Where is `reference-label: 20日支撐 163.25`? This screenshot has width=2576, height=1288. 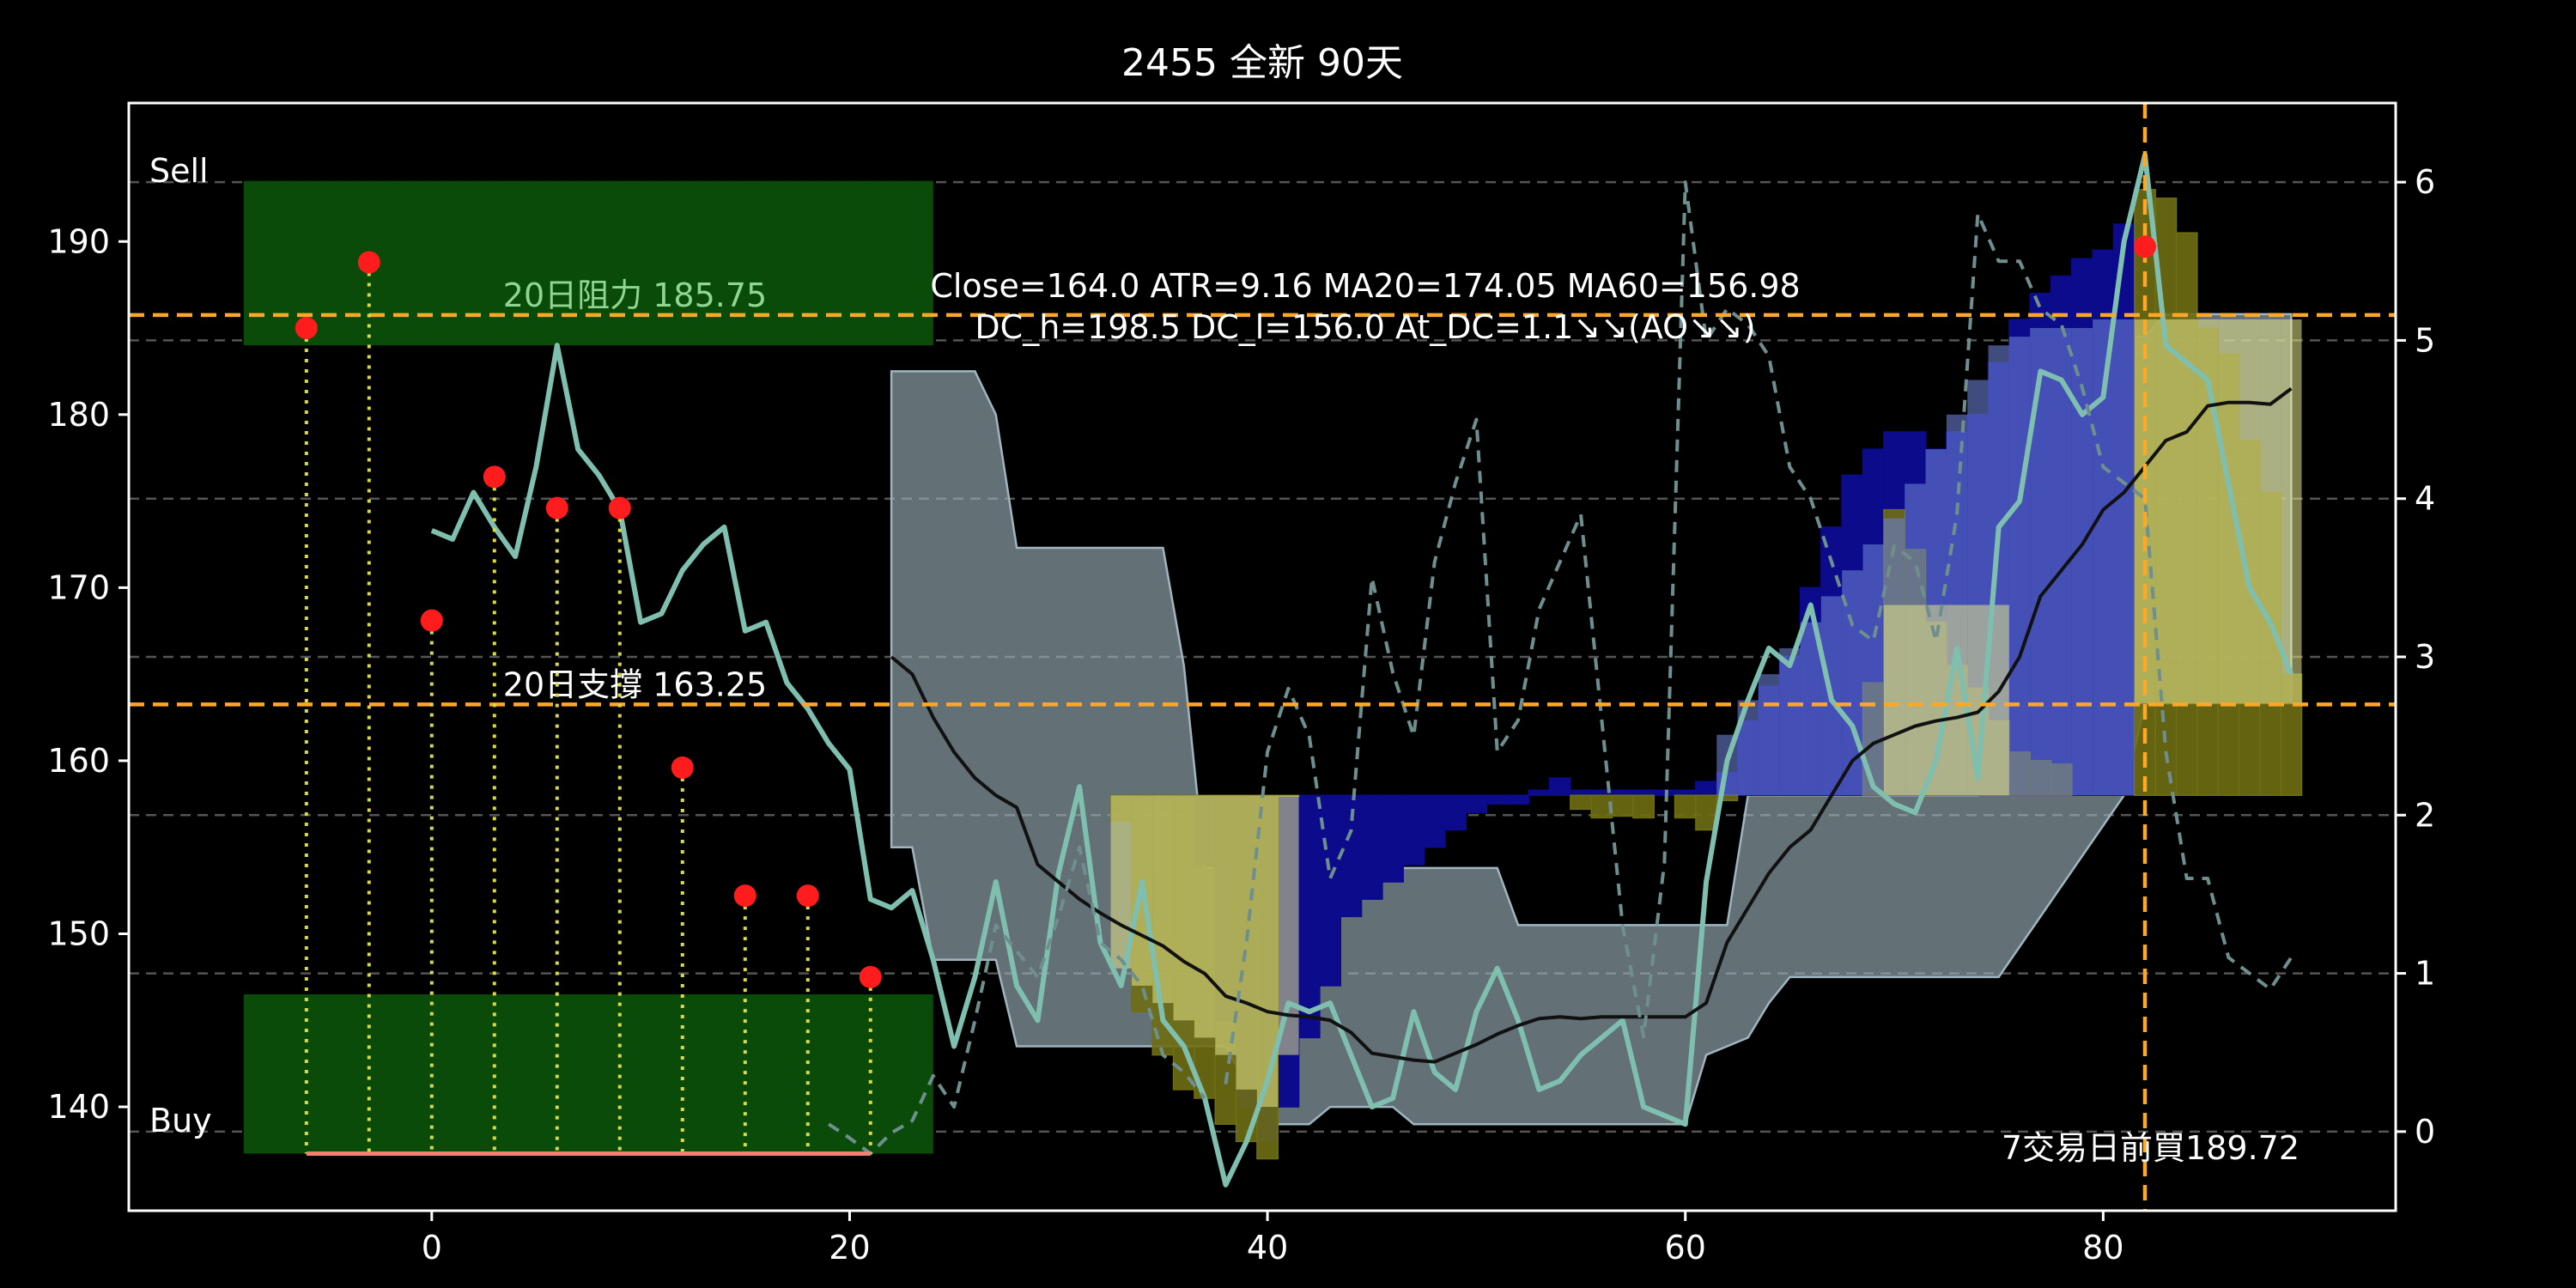 reference-label: 20日支撐 163.25 is located at coordinates (635, 684).